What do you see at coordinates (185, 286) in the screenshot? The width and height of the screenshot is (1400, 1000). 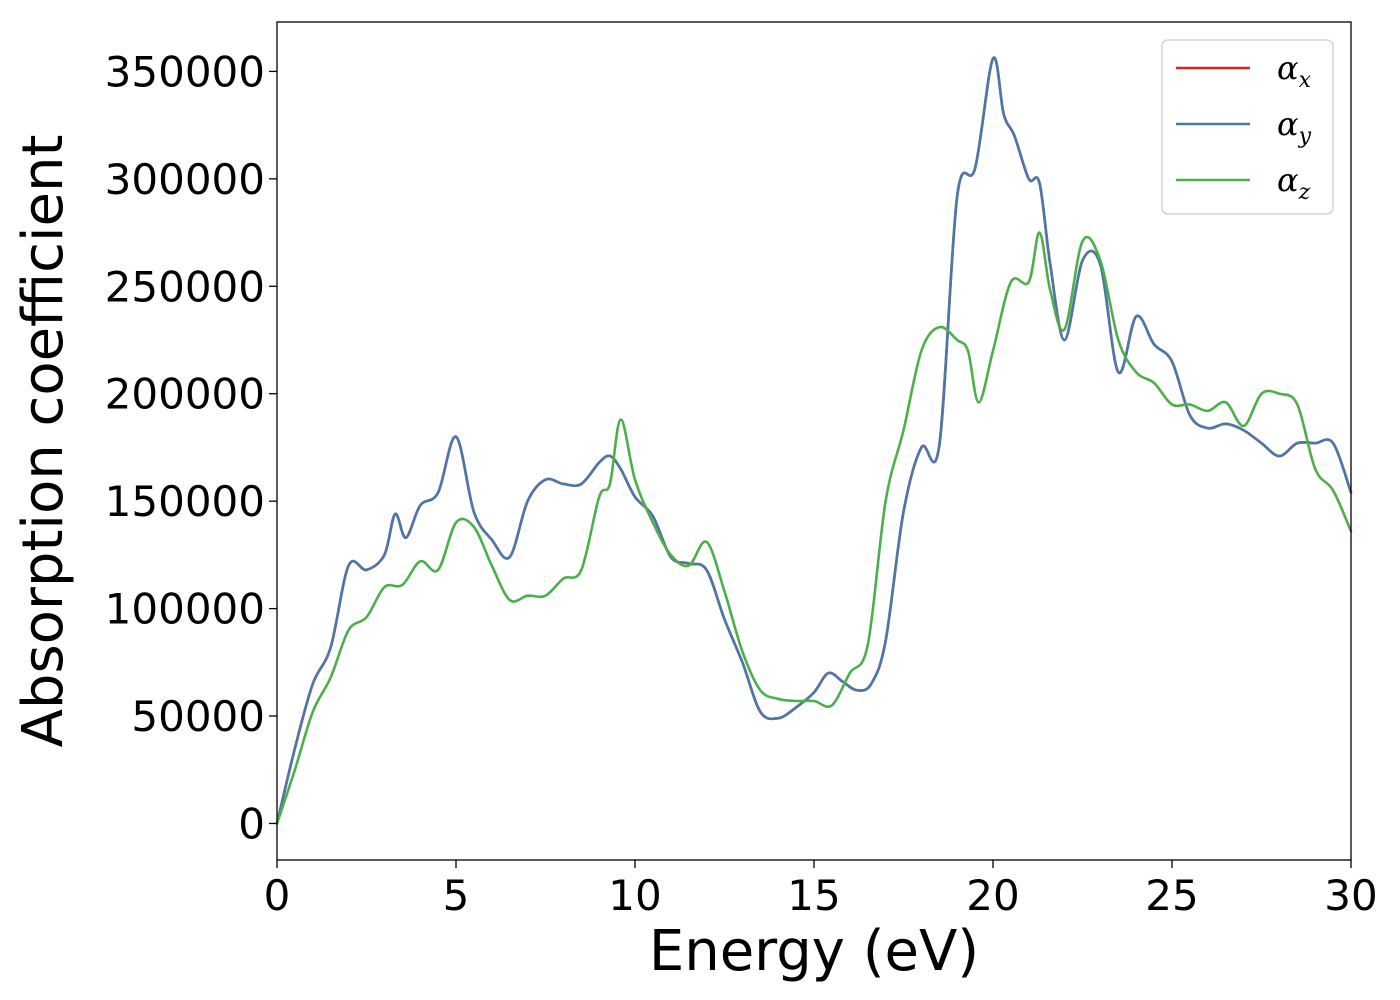 I see `y-tick-label: 250000` at bounding box center [185, 286].